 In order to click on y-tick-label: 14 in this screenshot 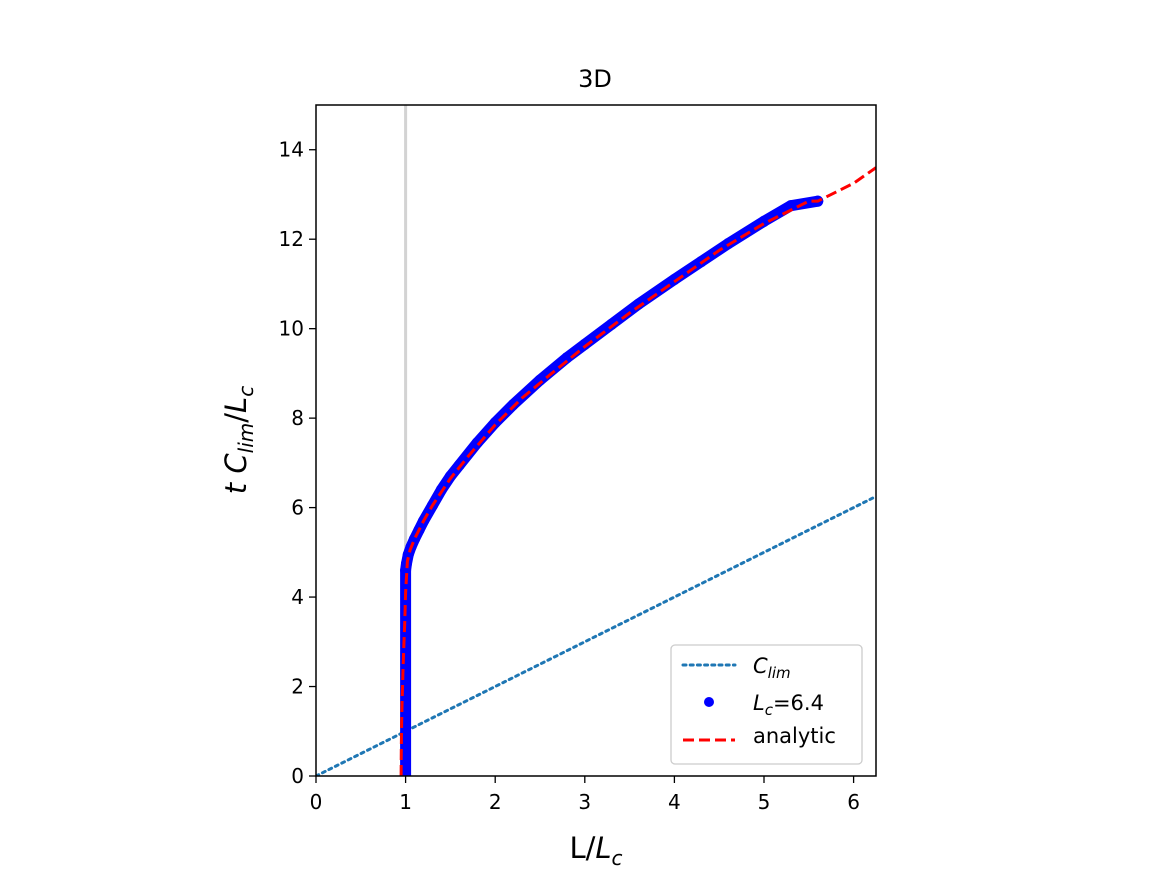, I will do `click(291, 150)`.